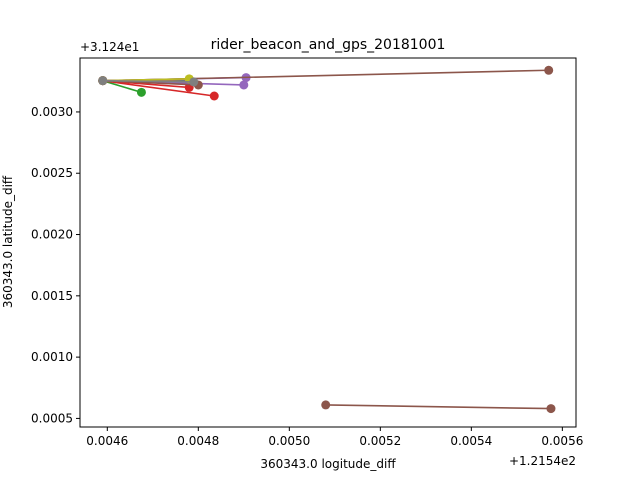  Describe the element at coordinates (52, 357) in the screenshot. I see `y-tick-label: 0.0010` at that location.